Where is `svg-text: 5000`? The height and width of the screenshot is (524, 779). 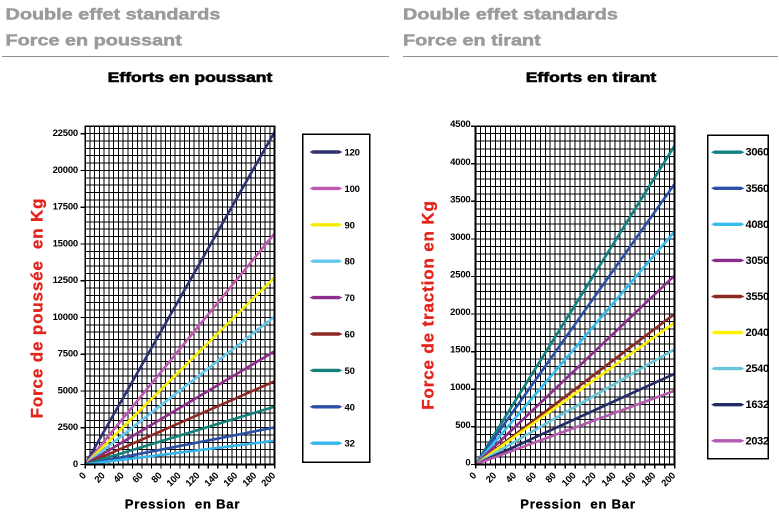
svg-text: 5000 is located at coordinates (68, 390).